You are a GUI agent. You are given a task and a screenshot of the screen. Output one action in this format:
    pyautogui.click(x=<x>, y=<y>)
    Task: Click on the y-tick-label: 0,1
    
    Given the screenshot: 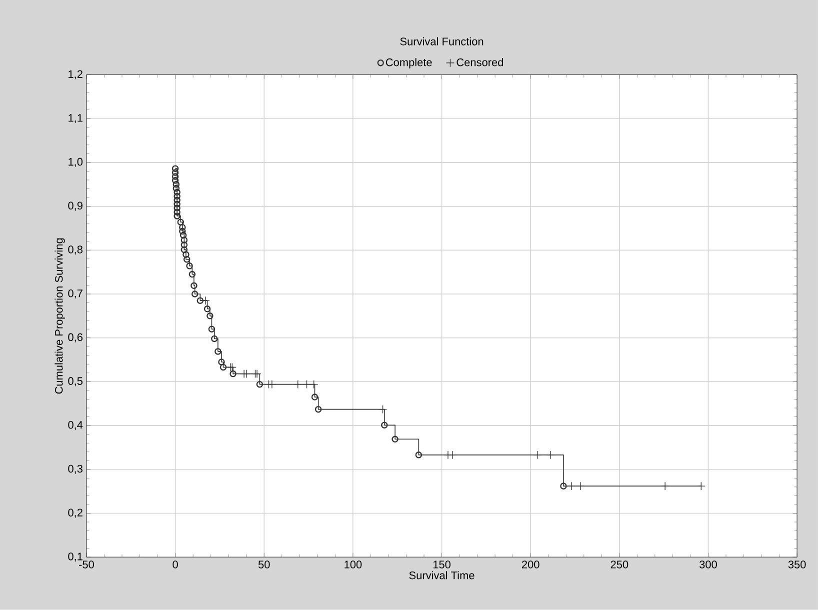 What is the action you would take?
    pyautogui.click(x=75, y=557)
    